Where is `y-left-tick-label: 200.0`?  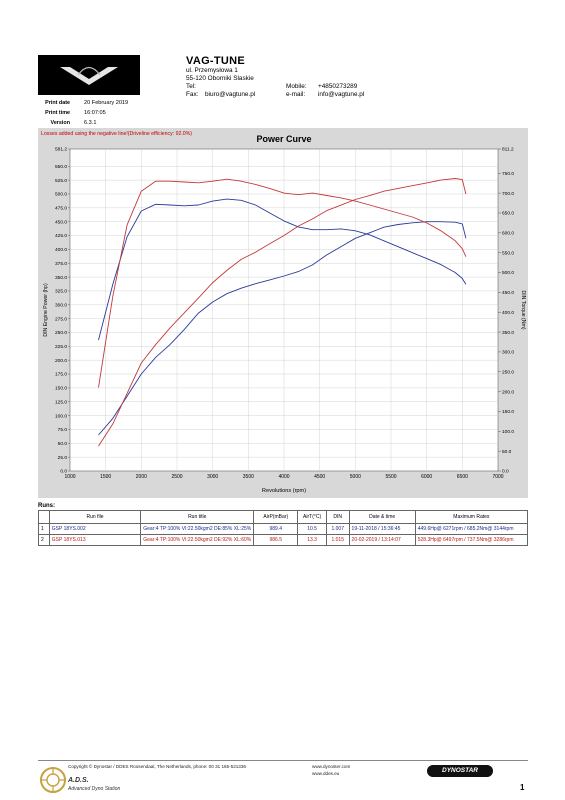
y-left-tick-label: 200.0 is located at coordinates (61, 361).